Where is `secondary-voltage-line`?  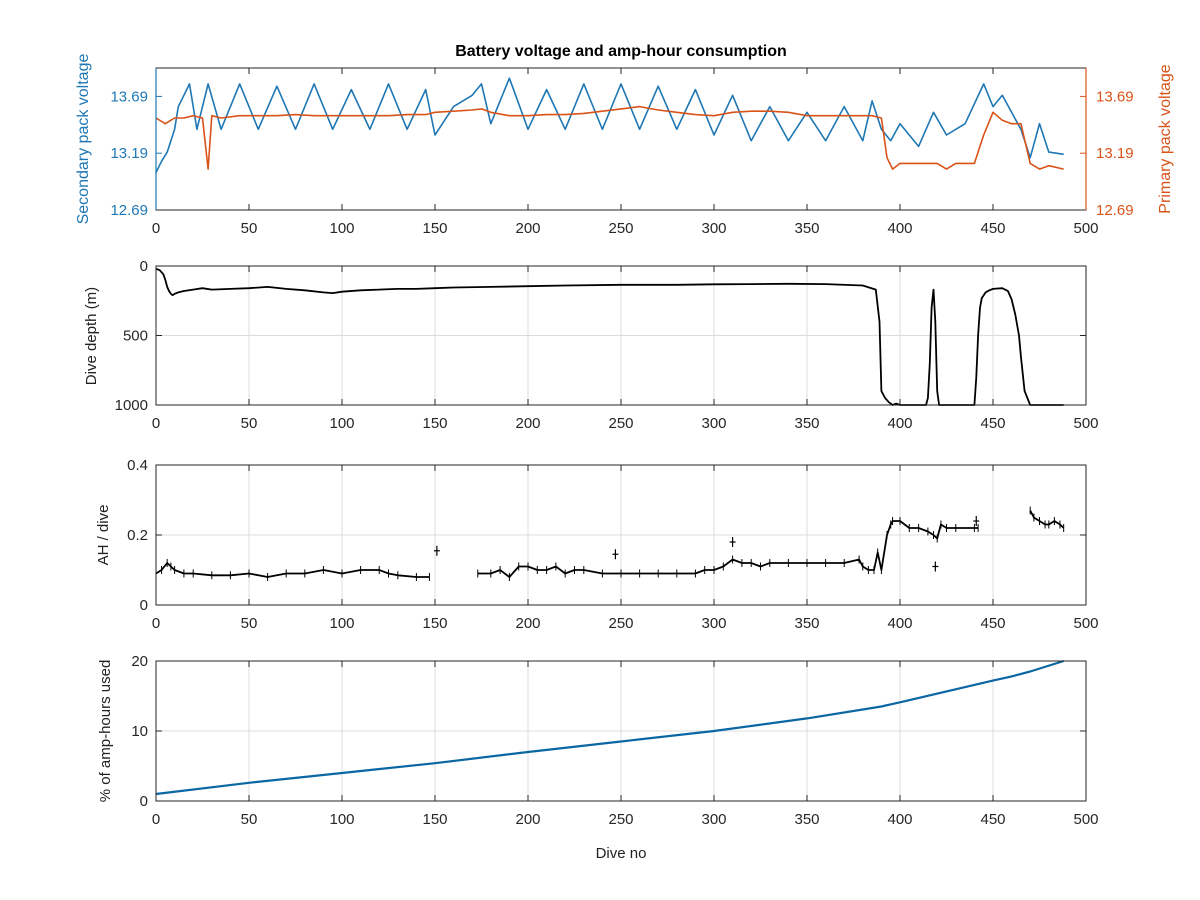
secondary-voltage-line is located at coordinates (609, 125).